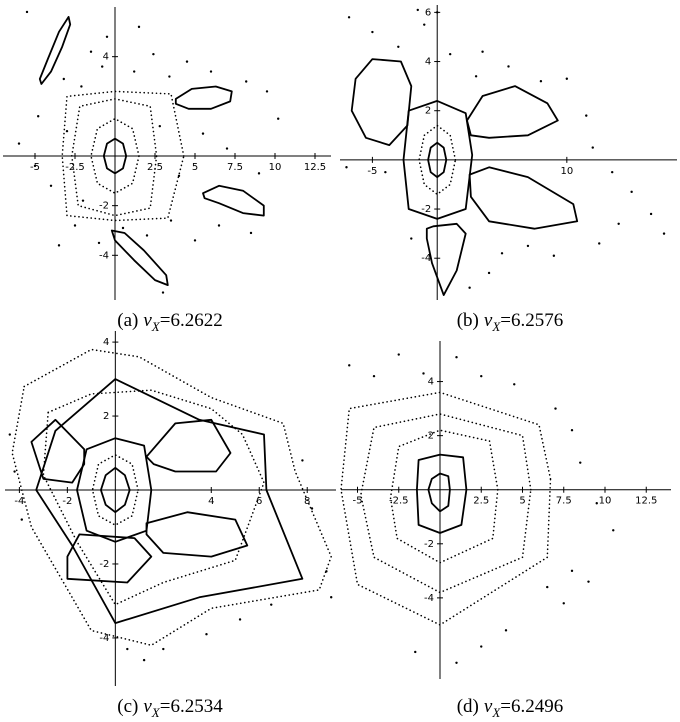  I want to click on x-tick-label: -4, so click(19, 501).